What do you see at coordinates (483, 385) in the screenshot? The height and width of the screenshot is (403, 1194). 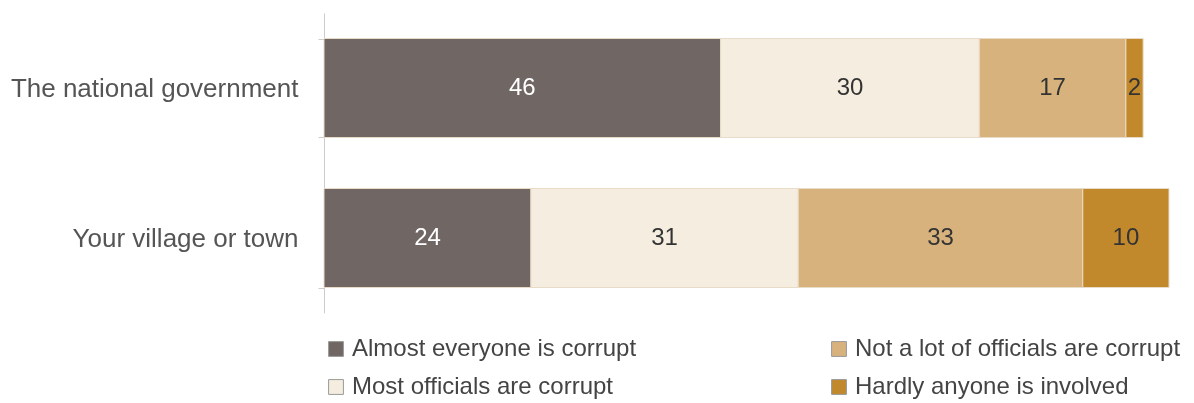 I see `legend-label: Most officials are corrupt` at bounding box center [483, 385].